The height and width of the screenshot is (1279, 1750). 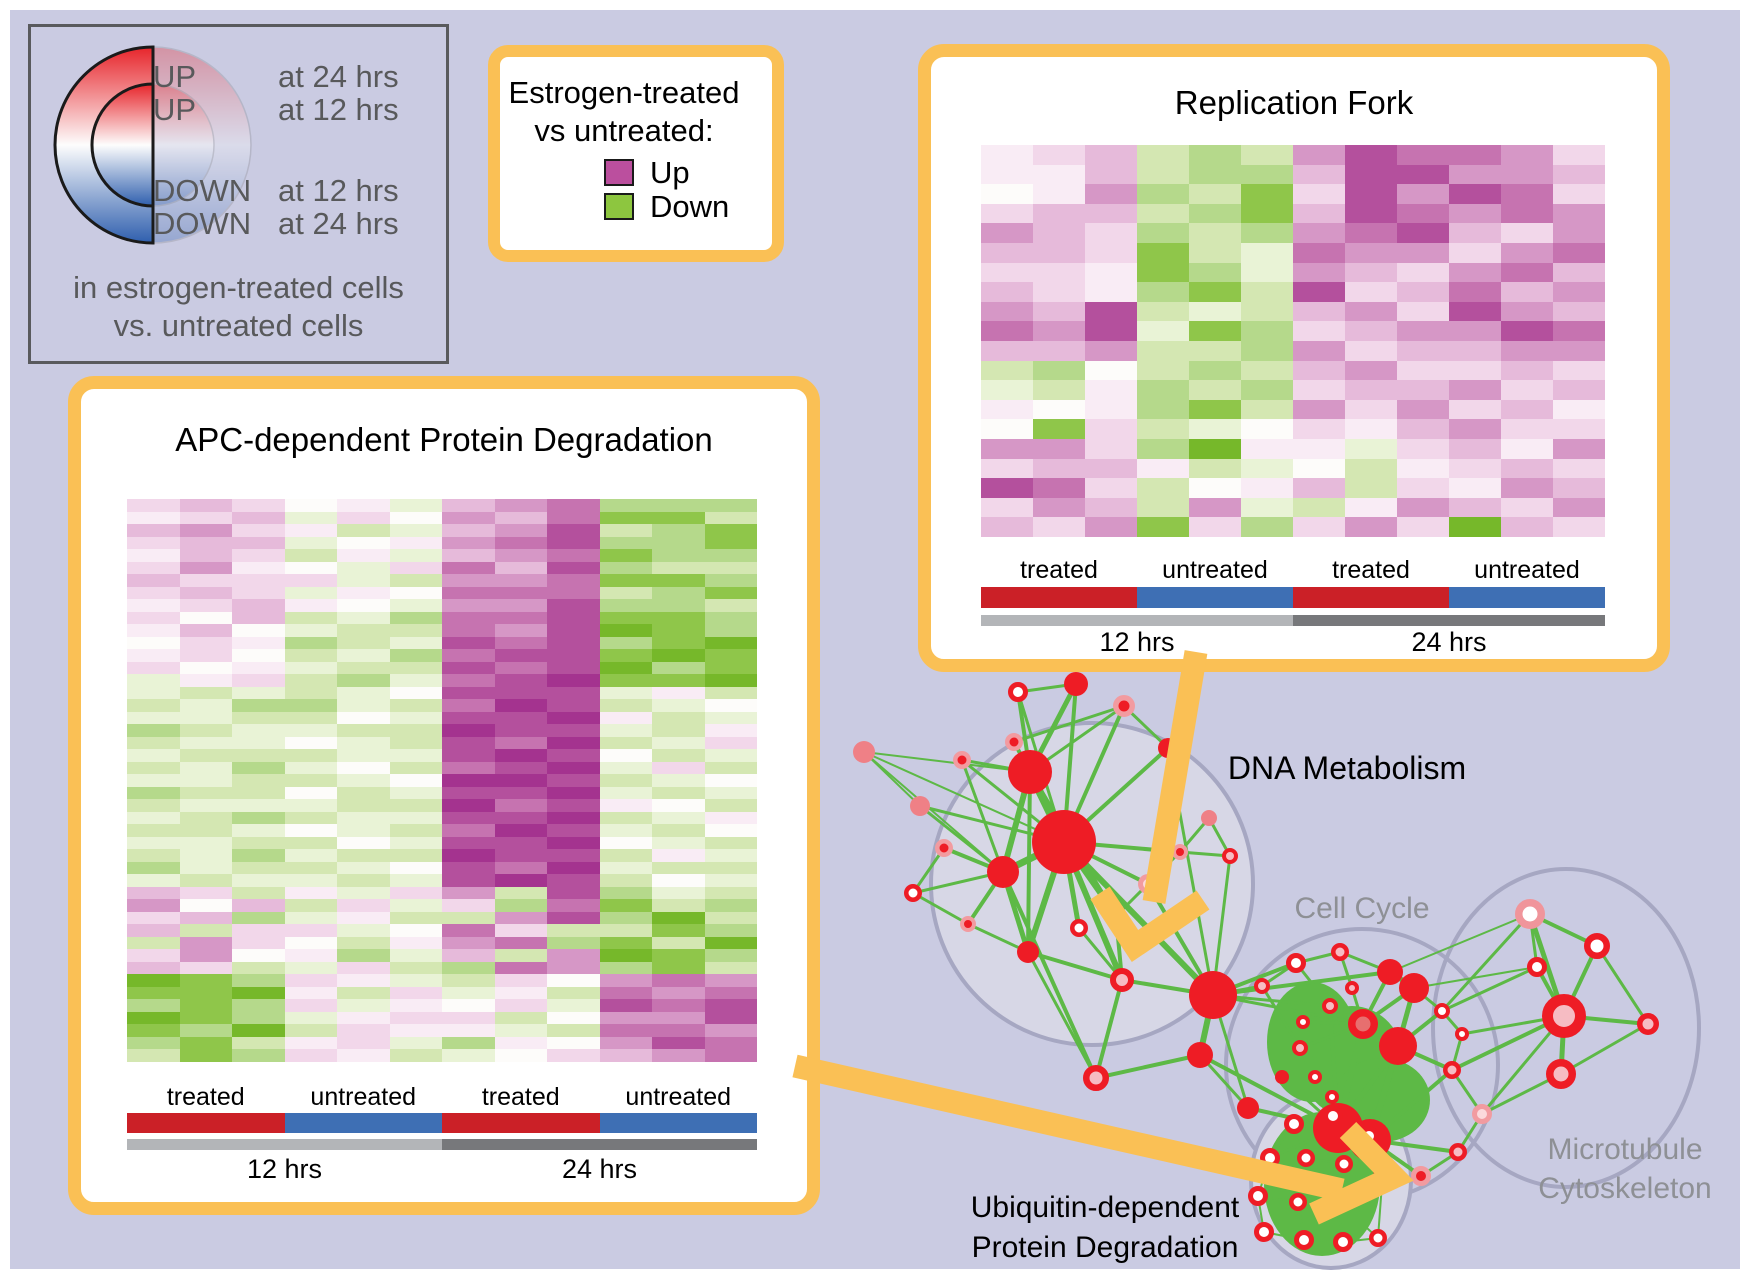 I want to click on rf-24hrs-label: 24 hrs, so click(x=1449, y=642).